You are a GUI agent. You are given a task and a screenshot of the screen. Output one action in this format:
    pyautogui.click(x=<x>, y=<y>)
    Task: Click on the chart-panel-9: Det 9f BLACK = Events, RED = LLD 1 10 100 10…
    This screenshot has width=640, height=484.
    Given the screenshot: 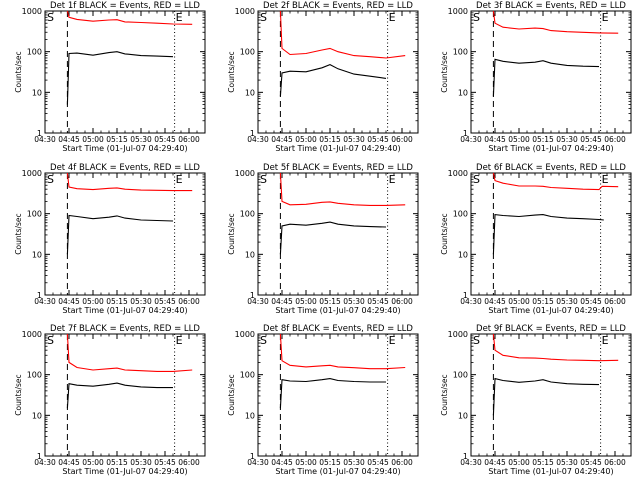 What is the action you would take?
    pyautogui.click(x=536, y=400)
    